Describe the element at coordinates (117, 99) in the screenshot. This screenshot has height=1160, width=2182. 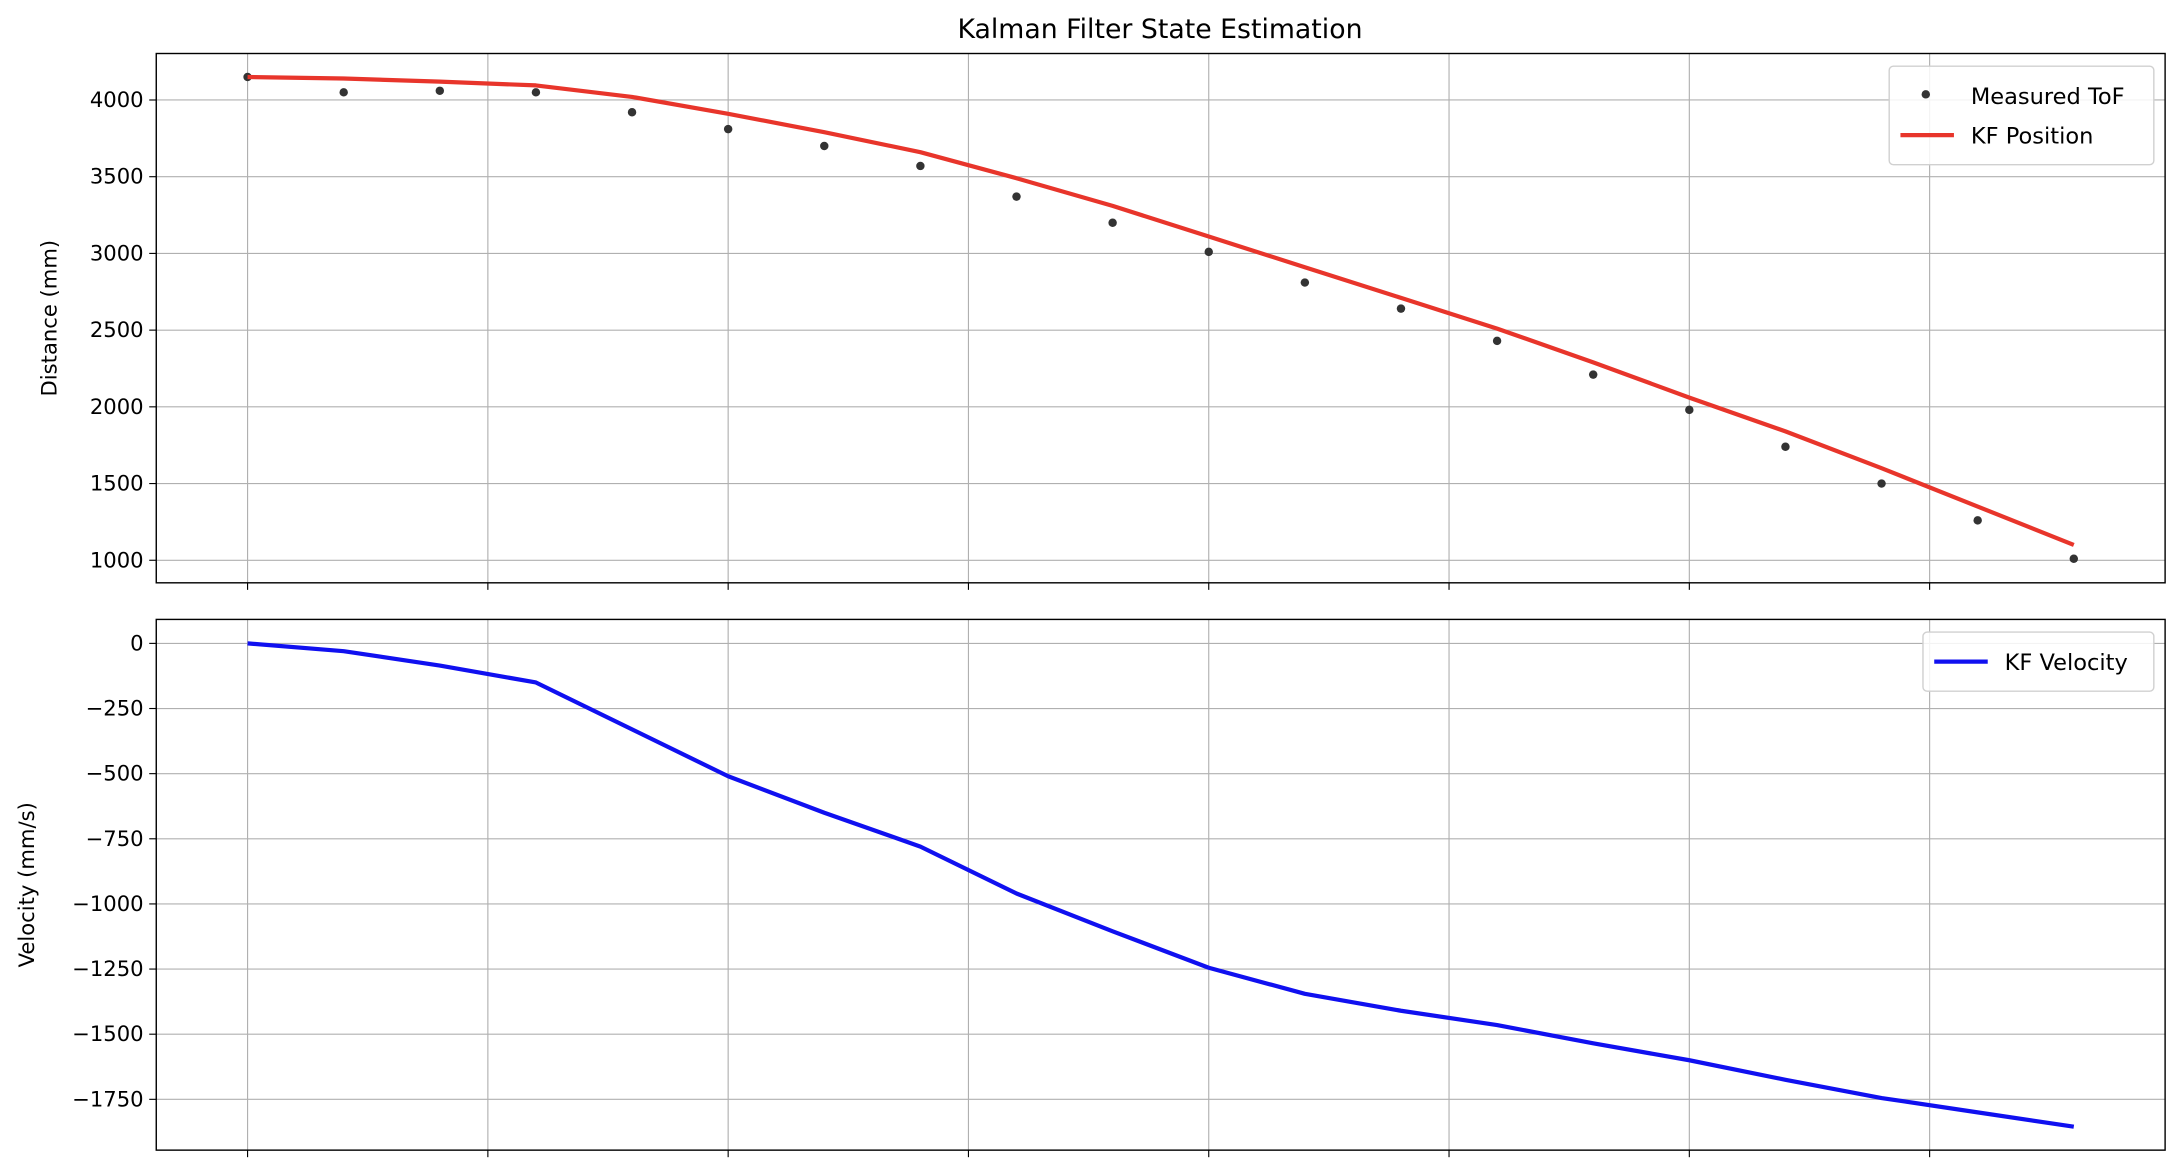
I see `y-tick-label: 4000` at that location.